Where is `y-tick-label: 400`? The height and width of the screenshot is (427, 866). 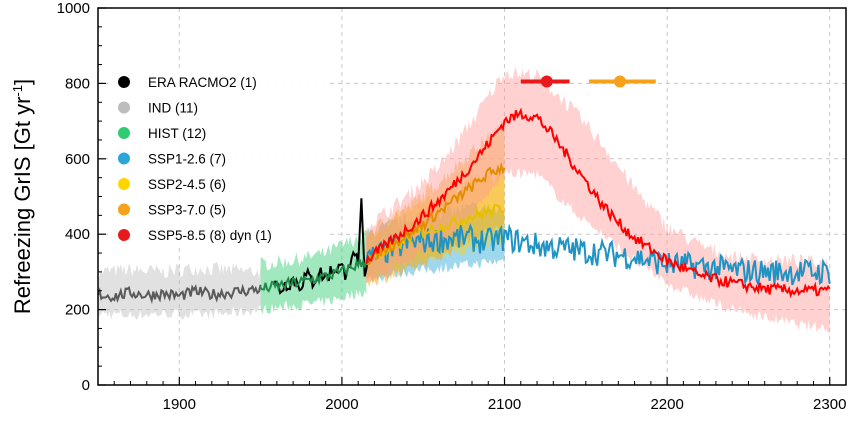
y-tick-label: 400 is located at coordinates (77, 234).